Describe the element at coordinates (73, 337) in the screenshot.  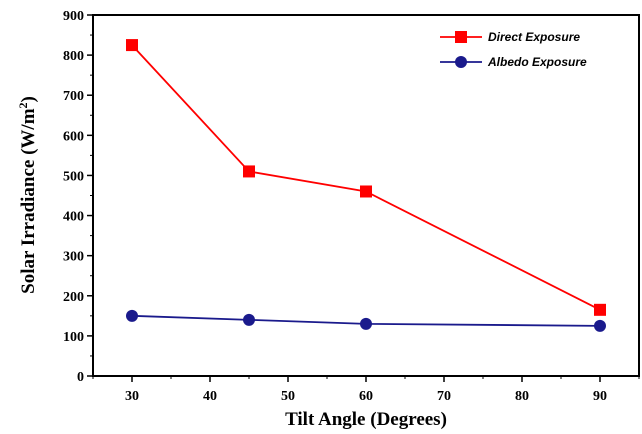
I see `y-tick-label: 100` at that location.